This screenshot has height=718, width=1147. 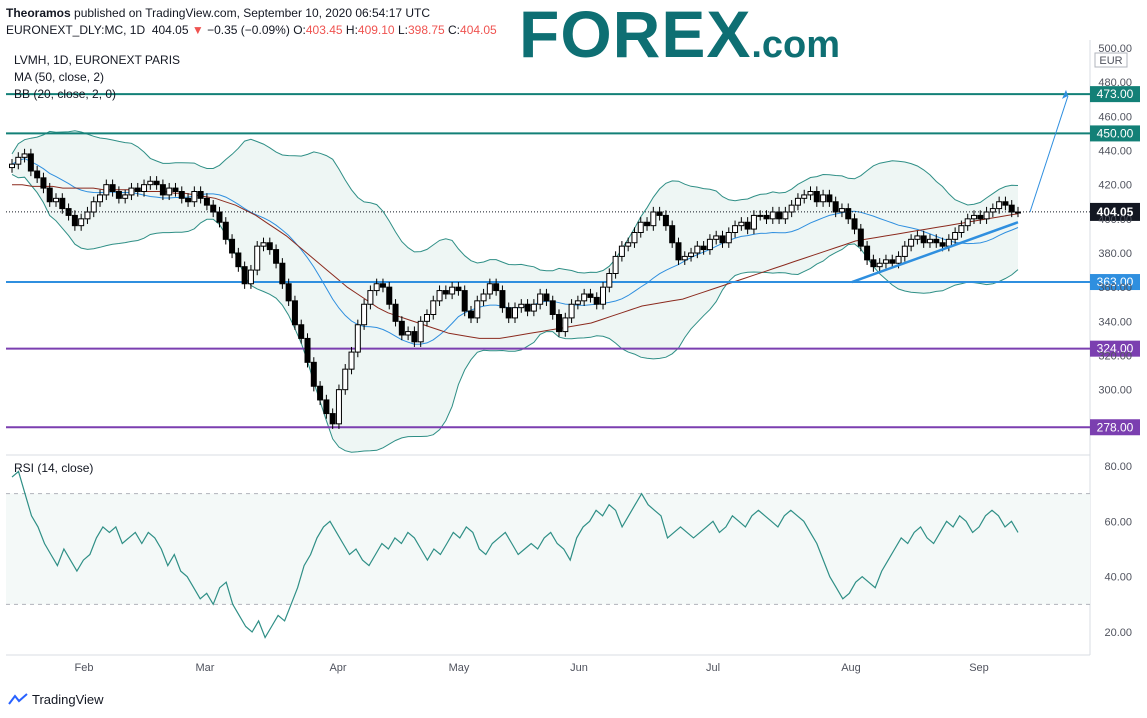 I want to click on projection-arrow-line, so click(x=1049, y=154).